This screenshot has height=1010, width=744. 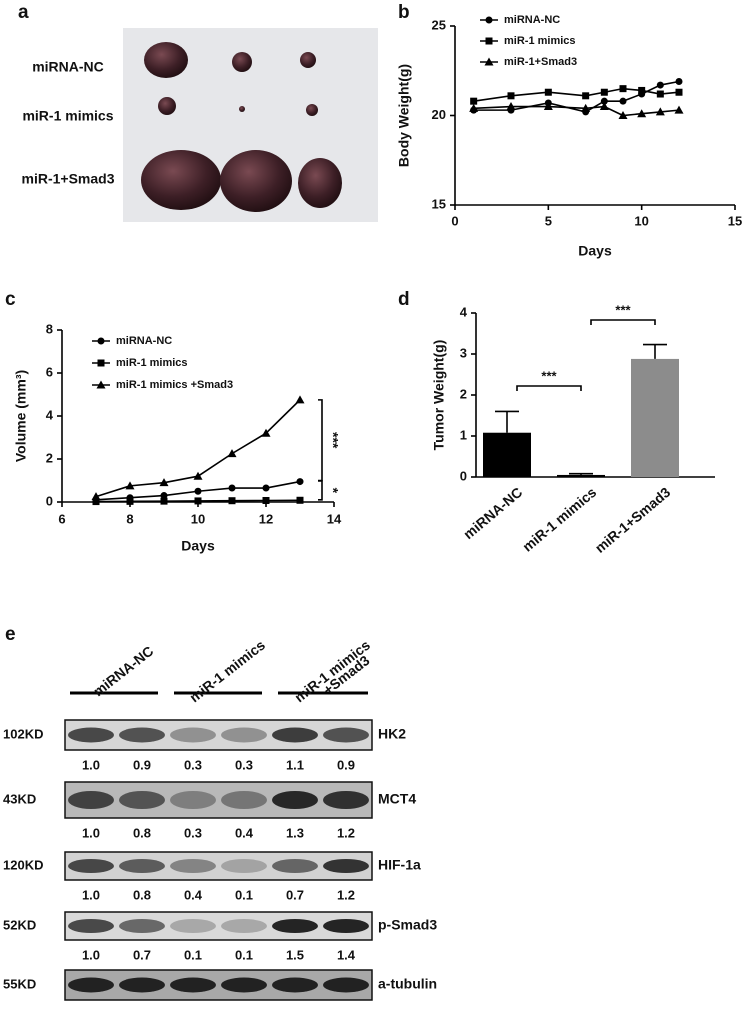 What do you see at coordinates (61, 518) in the screenshot?
I see `x-tick-label: 6` at bounding box center [61, 518].